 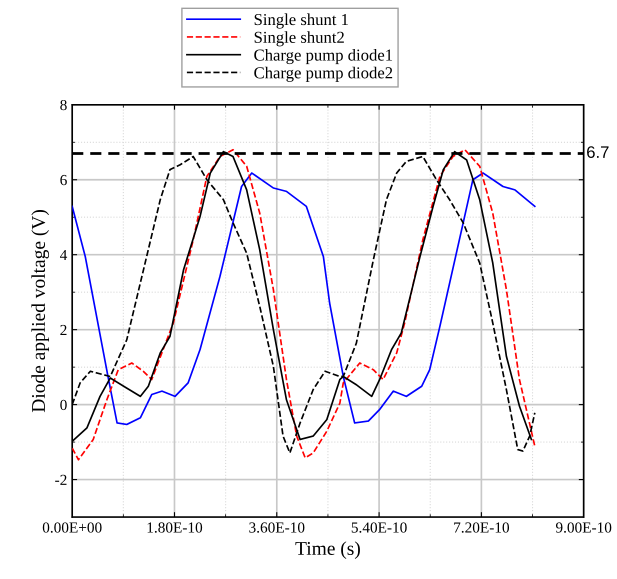 What do you see at coordinates (598, 152) in the screenshot?
I see `ref-line-label: 6.7` at bounding box center [598, 152].